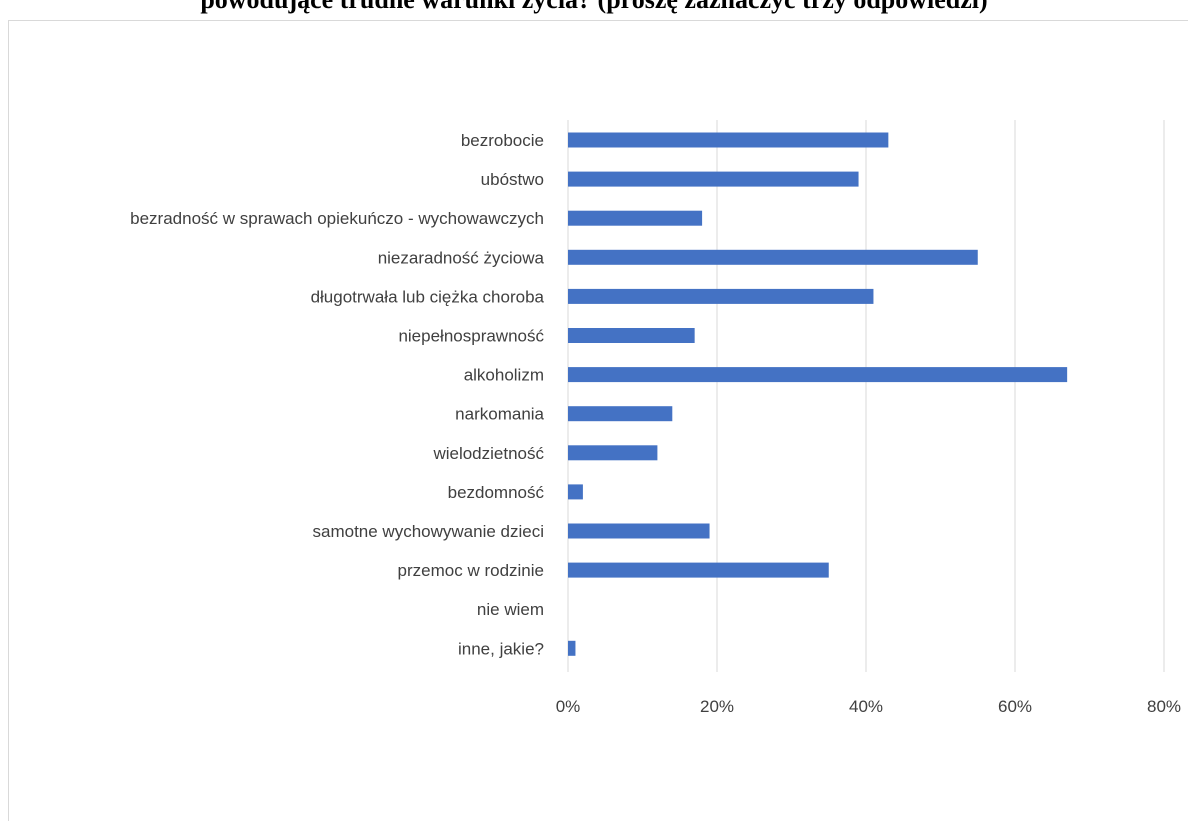  I want to click on x-tick-label: 80%, so click(1164, 706).